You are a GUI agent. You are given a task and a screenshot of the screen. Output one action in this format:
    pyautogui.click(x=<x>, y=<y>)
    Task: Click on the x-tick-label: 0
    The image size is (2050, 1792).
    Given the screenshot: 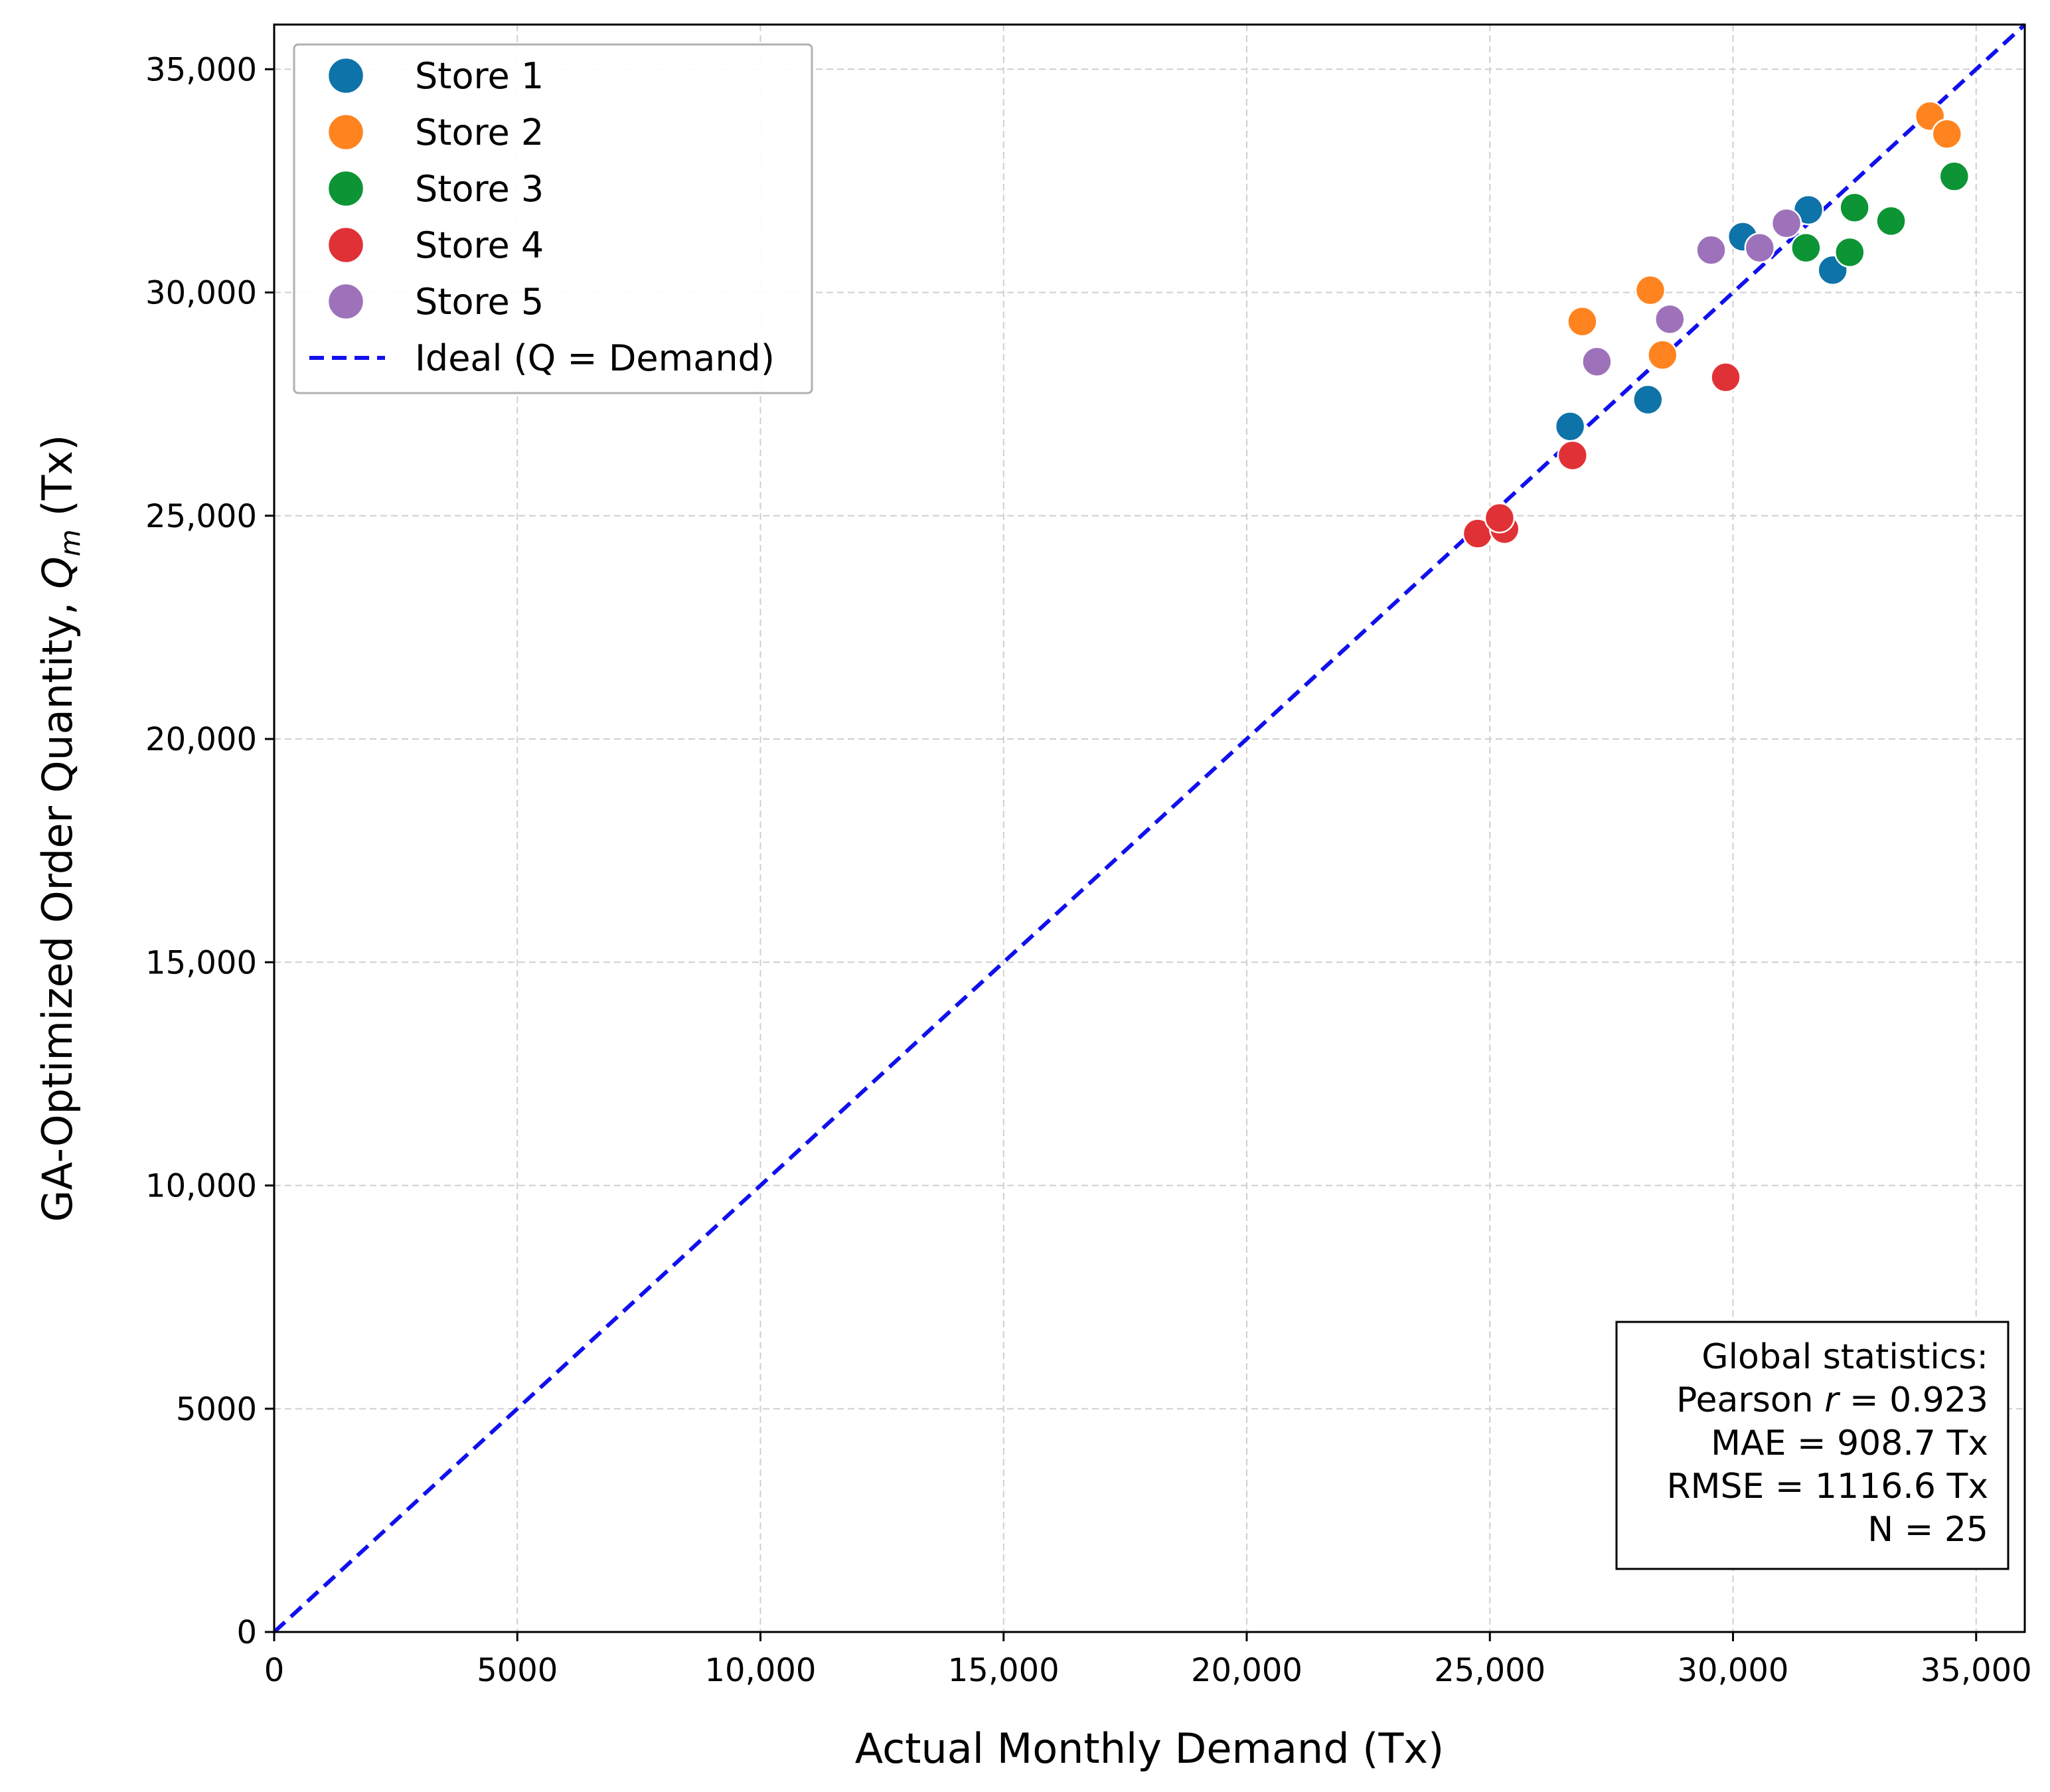 What is the action you would take?
    pyautogui.click(x=274, y=1670)
    